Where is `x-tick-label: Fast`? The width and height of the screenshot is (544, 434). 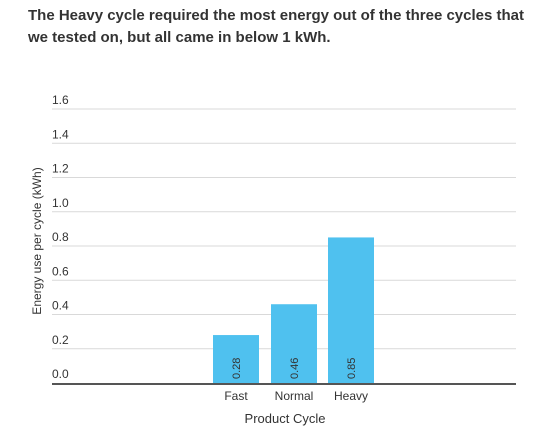 x-tick-label: Fast is located at coordinates (236, 396).